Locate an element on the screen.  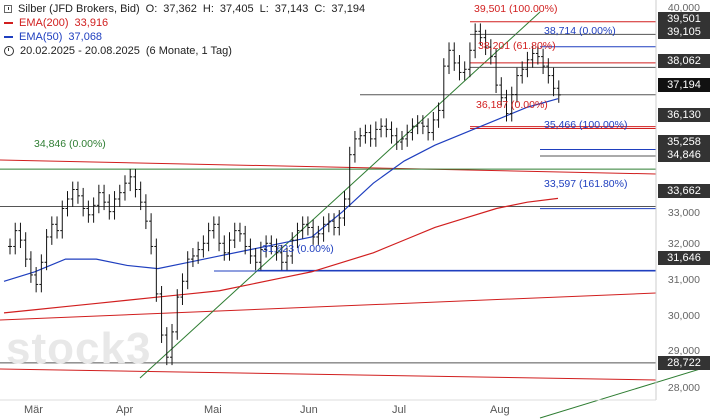
watermark: stock3 is located at coordinates (79, 348).